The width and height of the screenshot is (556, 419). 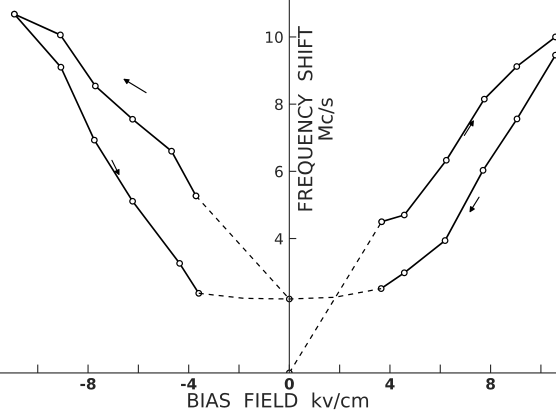 I want to click on x-tick-label: 0, so click(x=289, y=384).